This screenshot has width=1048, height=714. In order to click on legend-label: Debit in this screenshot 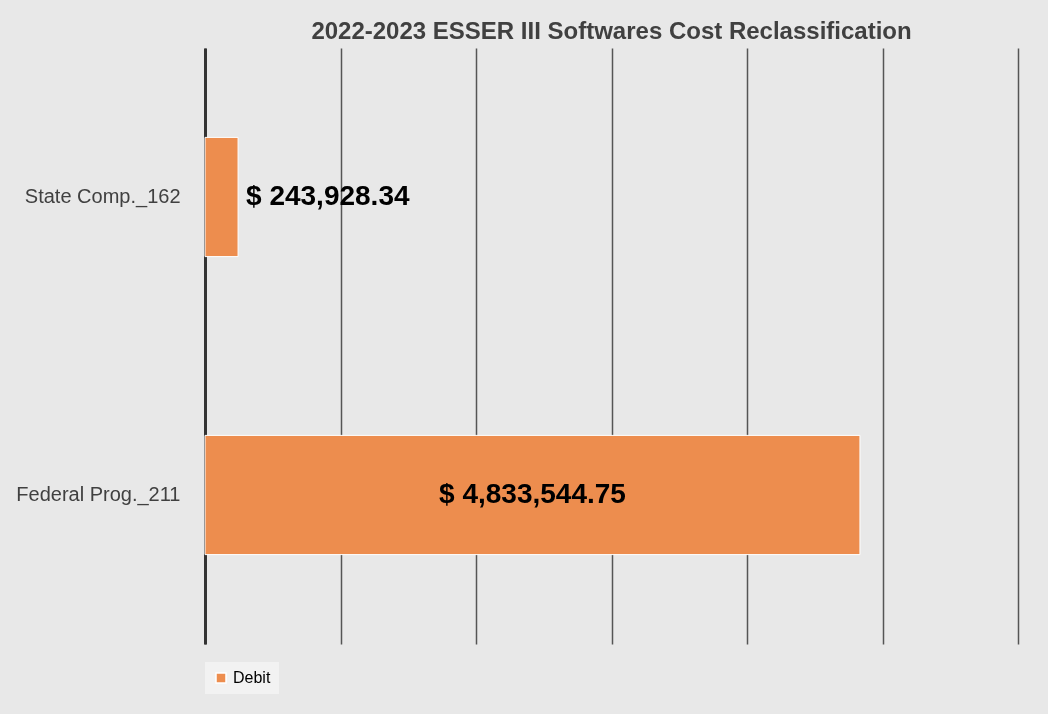, I will do `click(252, 677)`.